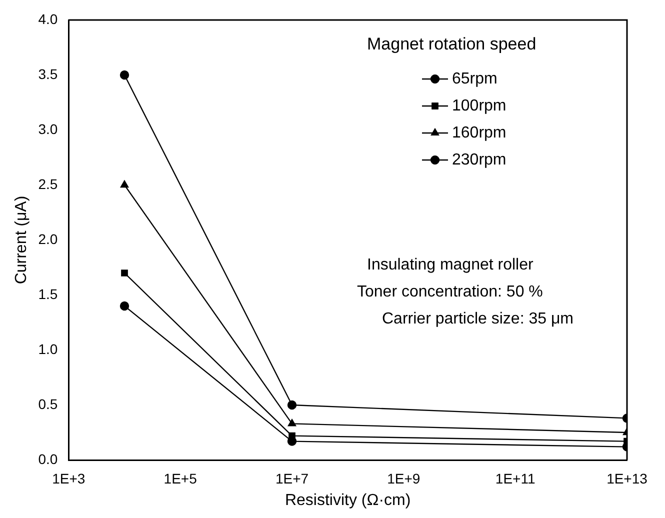  Describe the element at coordinates (48, 184) in the screenshot. I see `y-tick-label: 2.5` at that location.